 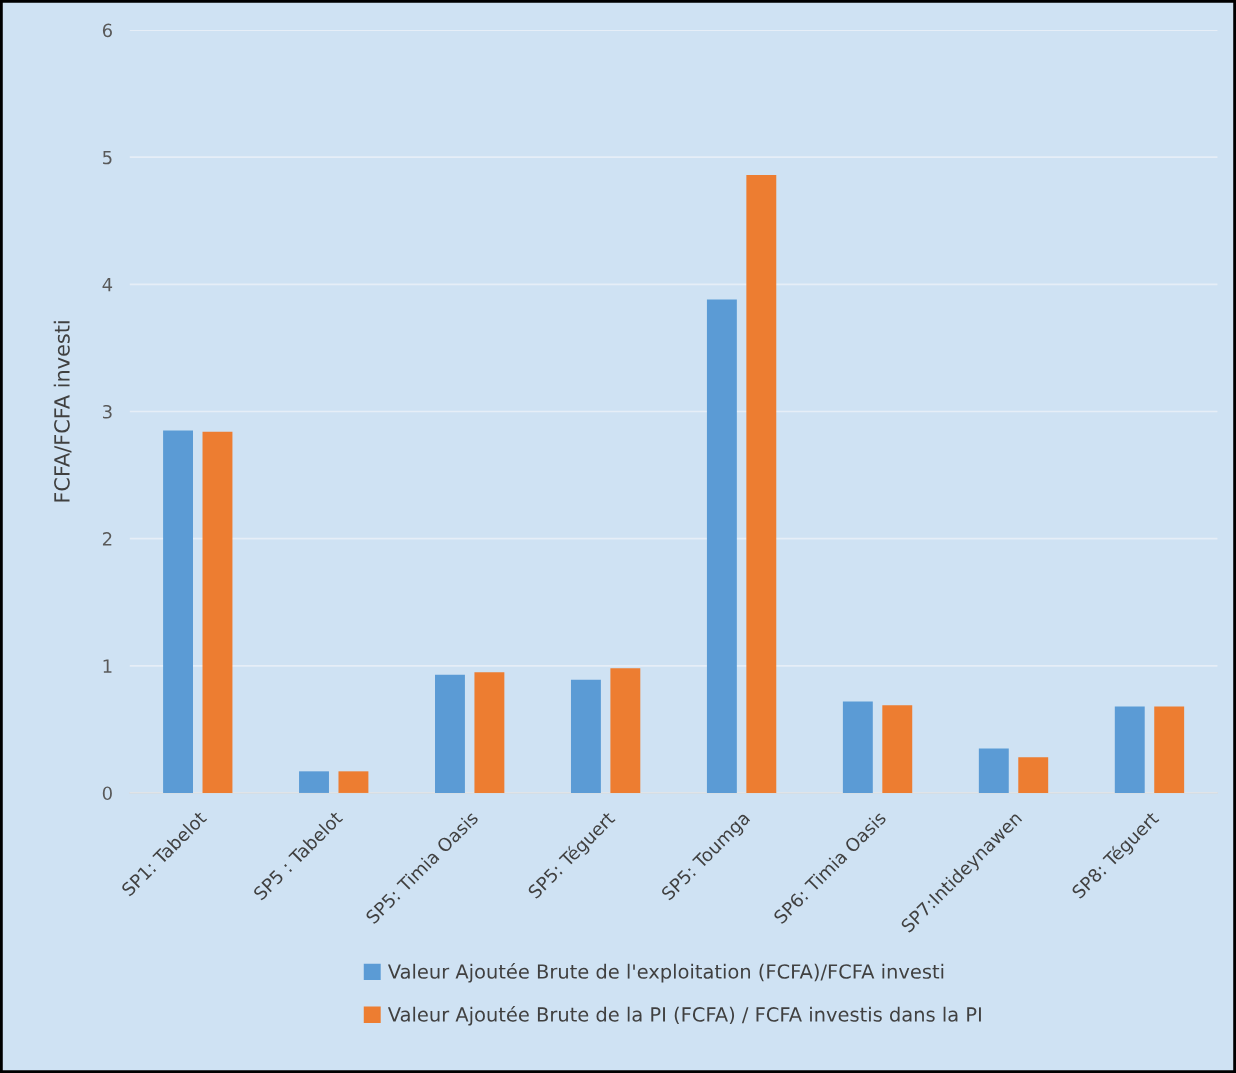 I want to click on y-tick-label: 6, so click(x=107, y=30).